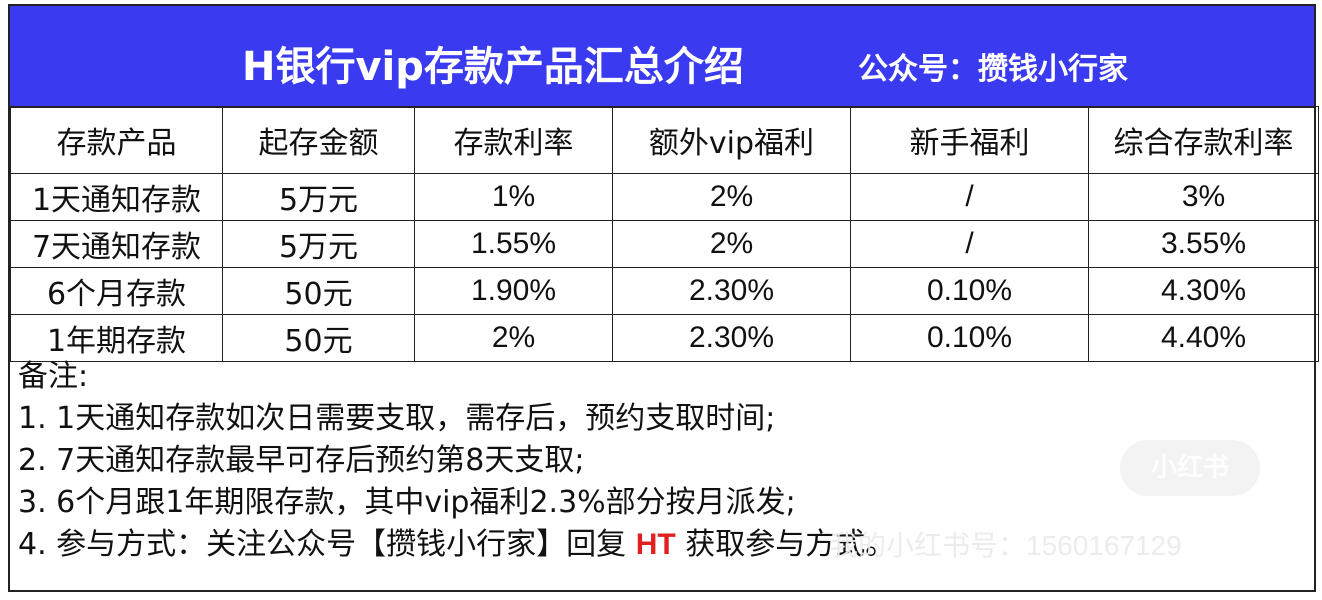  I want to click on total-rate-cell: 3%, so click(1203, 197).